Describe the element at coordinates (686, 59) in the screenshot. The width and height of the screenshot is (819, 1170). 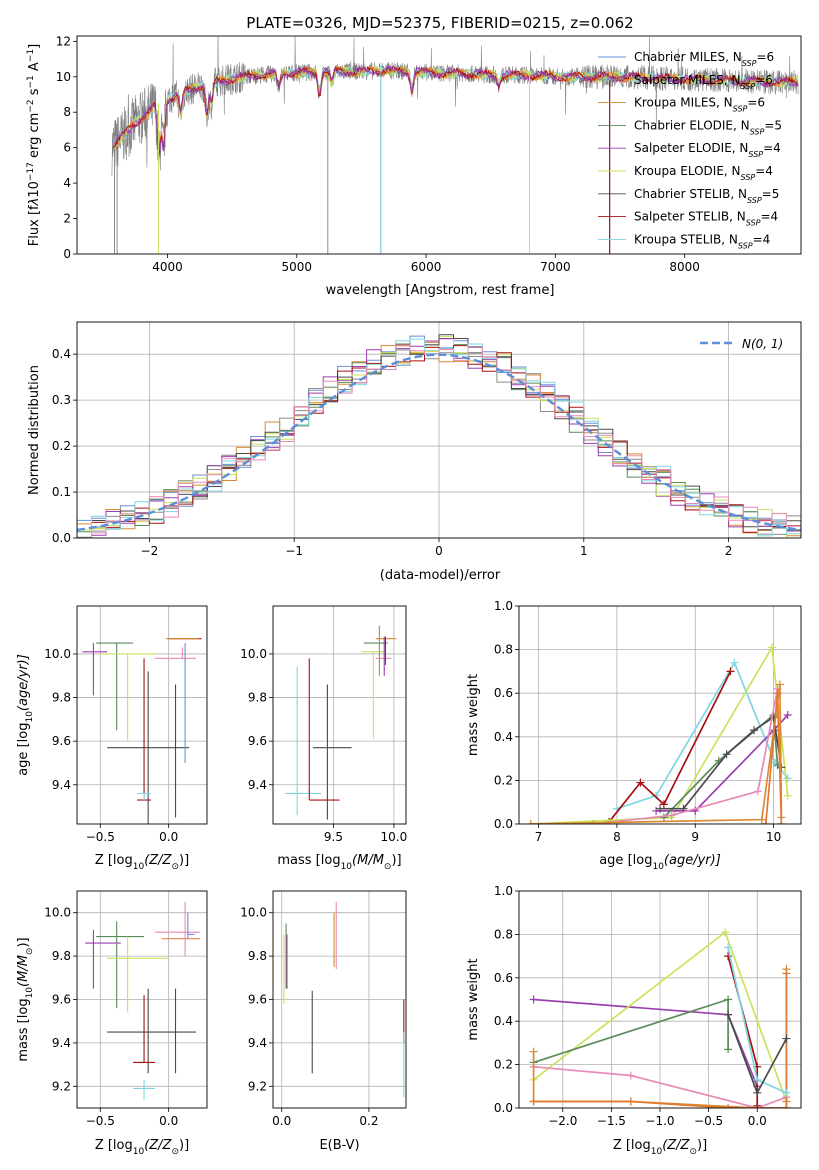
I see `legend-item: Chabrier MILES, NSSP=6` at that location.